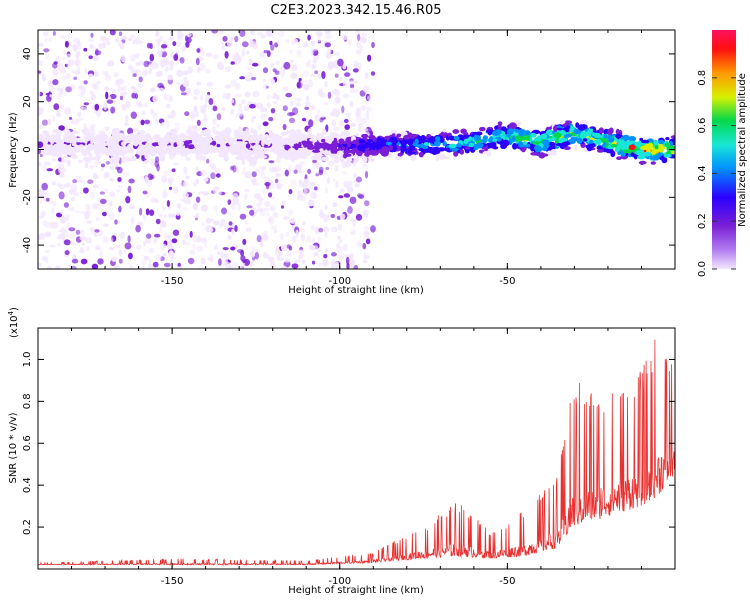 The height and width of the screenshot is (600, 750). What do you see at coordinates (27, 197) in the screenshot?
I see `y-tick-label: -20` at bounding box center [27, 197].